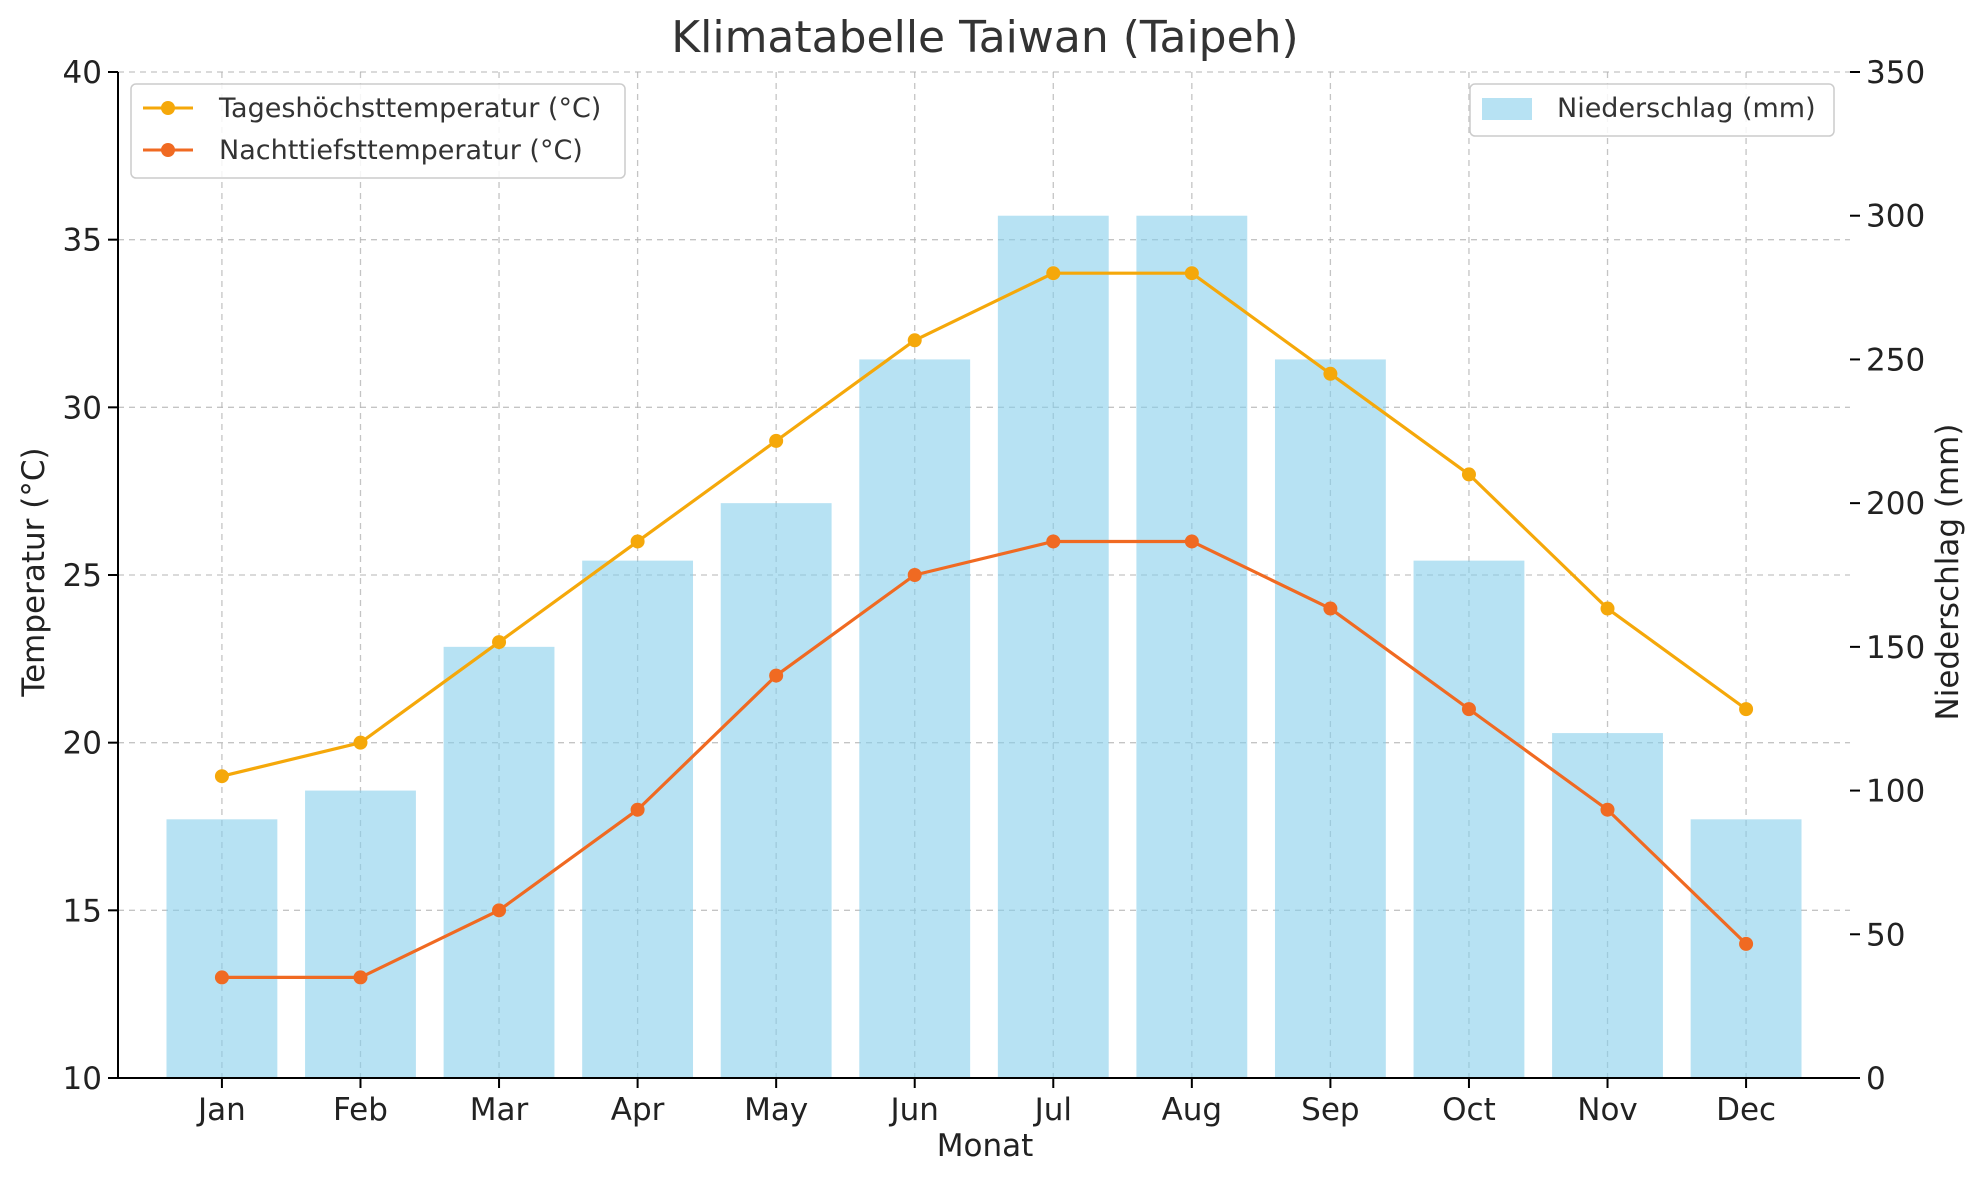 The width and height of the screenshot is (1980, 1184). What do you see at coordinates (1507, 109) in the screenshot?
I see `legend-precipitation-swatch` at bounding box center [1507, 109].